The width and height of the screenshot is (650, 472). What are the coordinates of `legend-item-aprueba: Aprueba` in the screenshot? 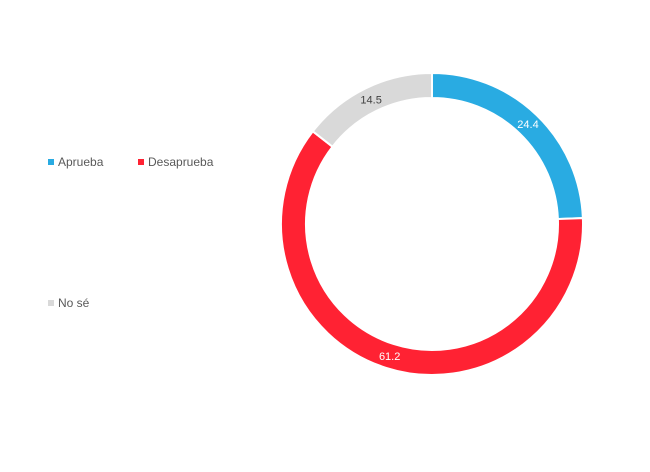 It's located at (75, 162).